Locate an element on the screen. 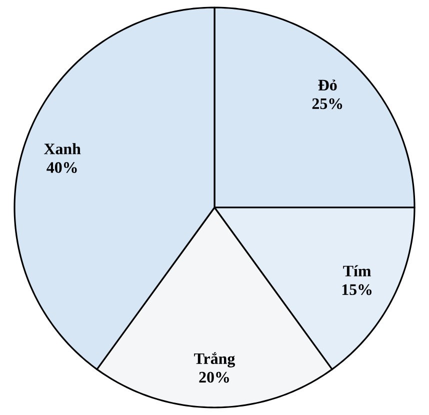 This screenshot has width=429, height=415. data-label: 40% is located at coordinates (61, 167).